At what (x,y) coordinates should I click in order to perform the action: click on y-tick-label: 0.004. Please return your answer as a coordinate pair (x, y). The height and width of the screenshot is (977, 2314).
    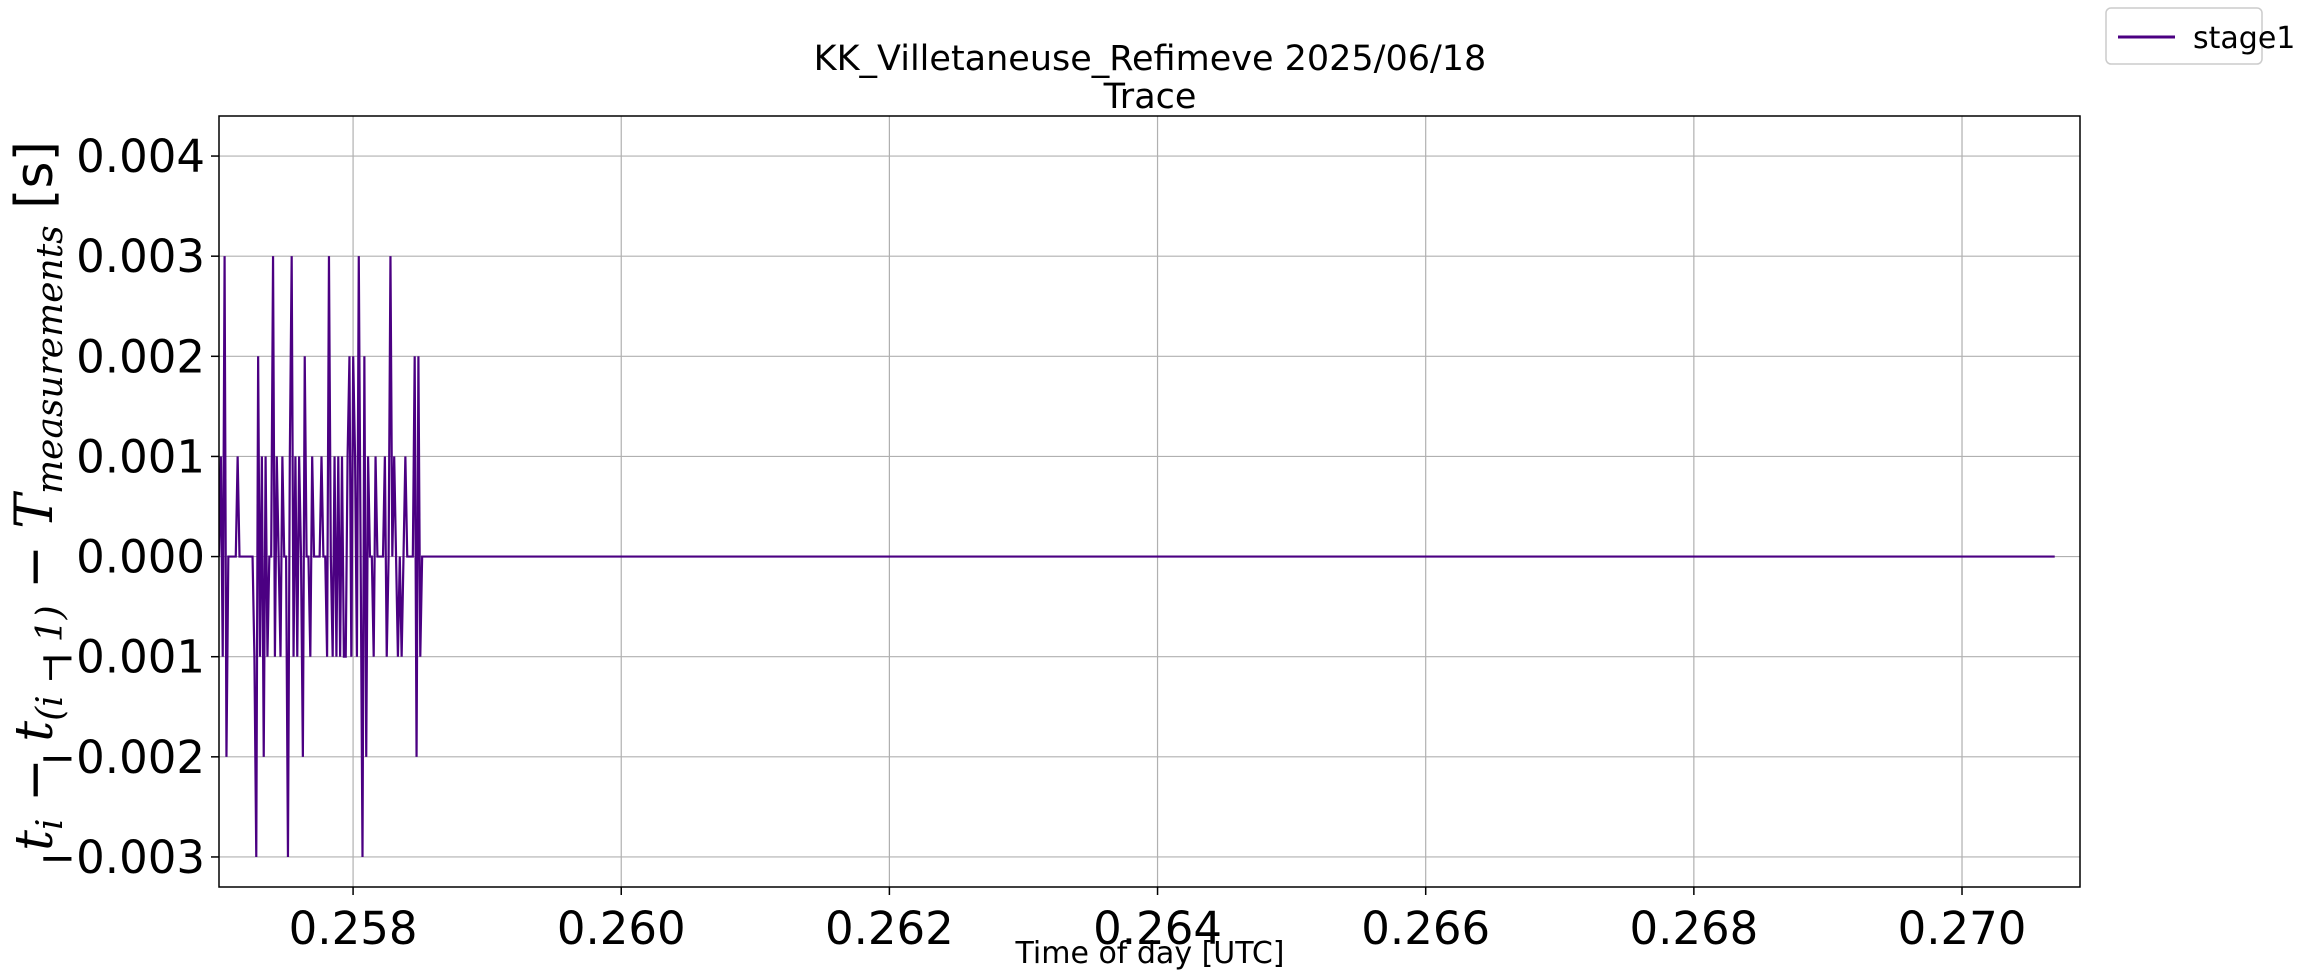
    Looking at the image, I should click on (140, 156).